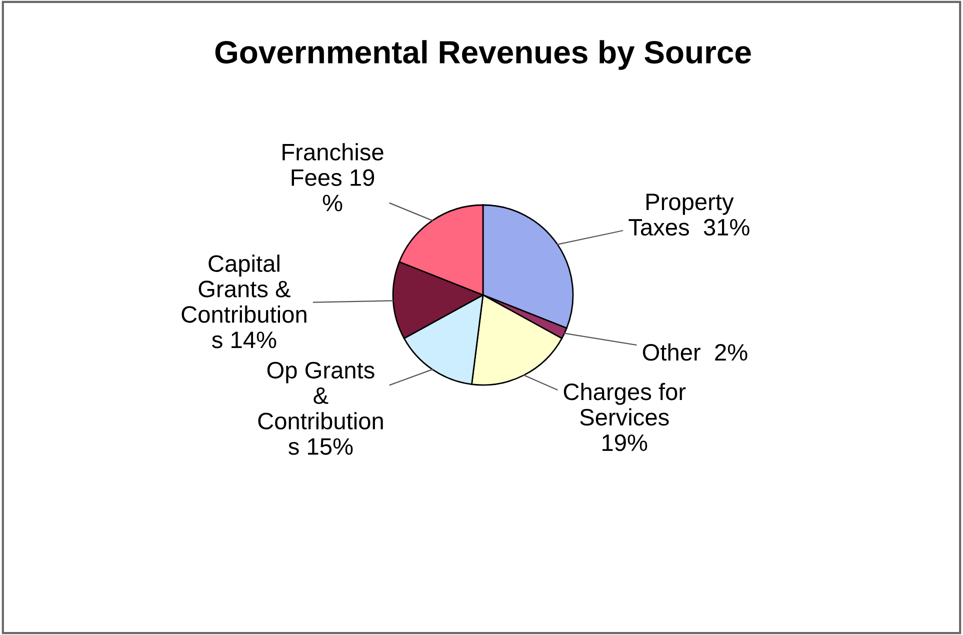 This screenshot has width=963, height=635. Describe the element at coordinates (689, 215) in the screenshot. I see `slice-label: Property Taxes 31%` at that location.